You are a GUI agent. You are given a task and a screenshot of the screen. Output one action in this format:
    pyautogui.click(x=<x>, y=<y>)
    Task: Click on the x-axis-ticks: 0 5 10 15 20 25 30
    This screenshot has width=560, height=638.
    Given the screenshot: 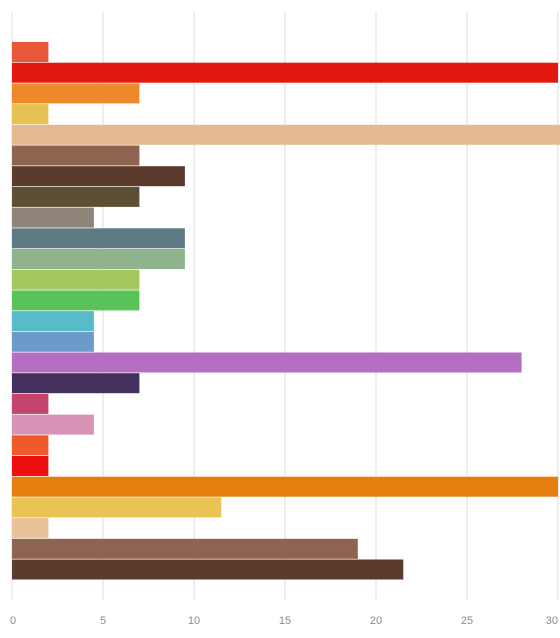 What is the action you would take?
    pyautogui.click(x=284, y=621)
    